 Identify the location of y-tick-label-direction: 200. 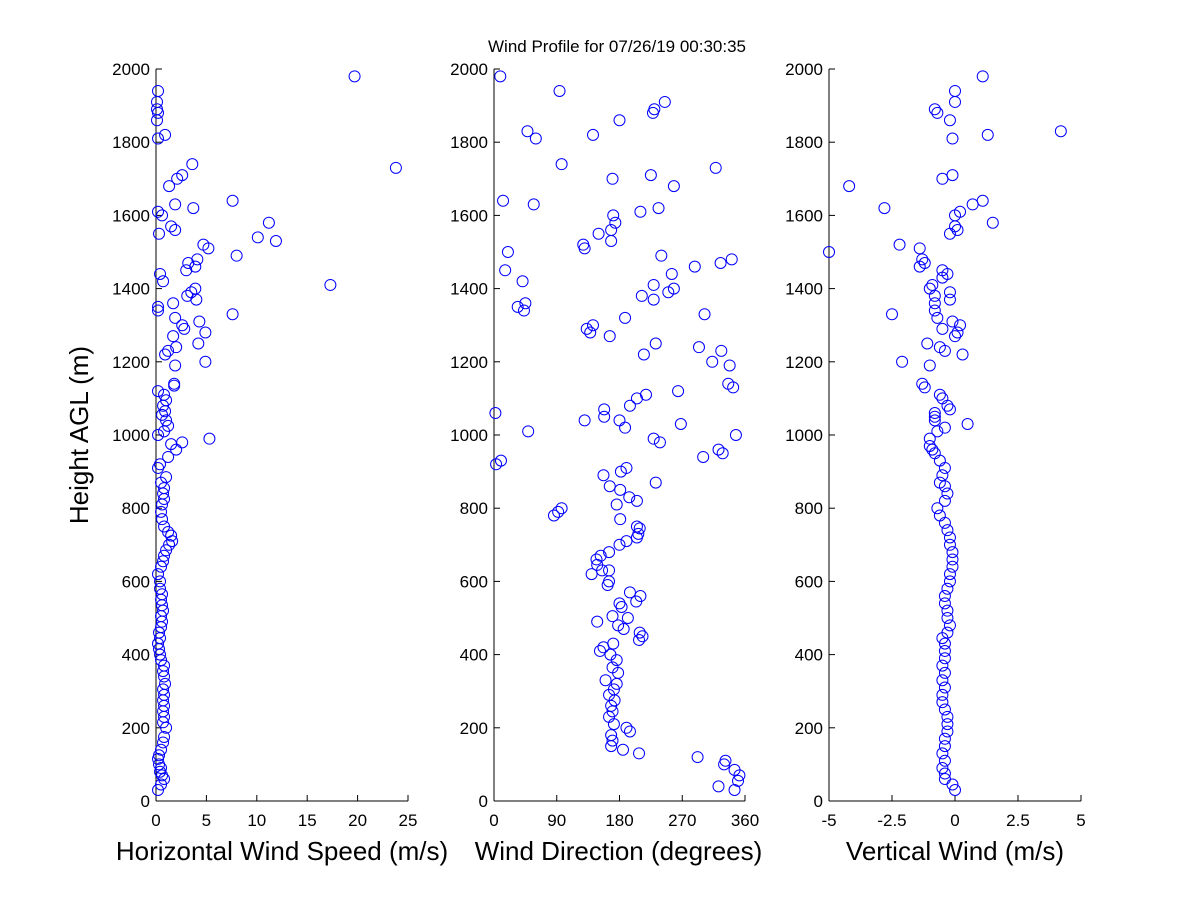
(474, 728).